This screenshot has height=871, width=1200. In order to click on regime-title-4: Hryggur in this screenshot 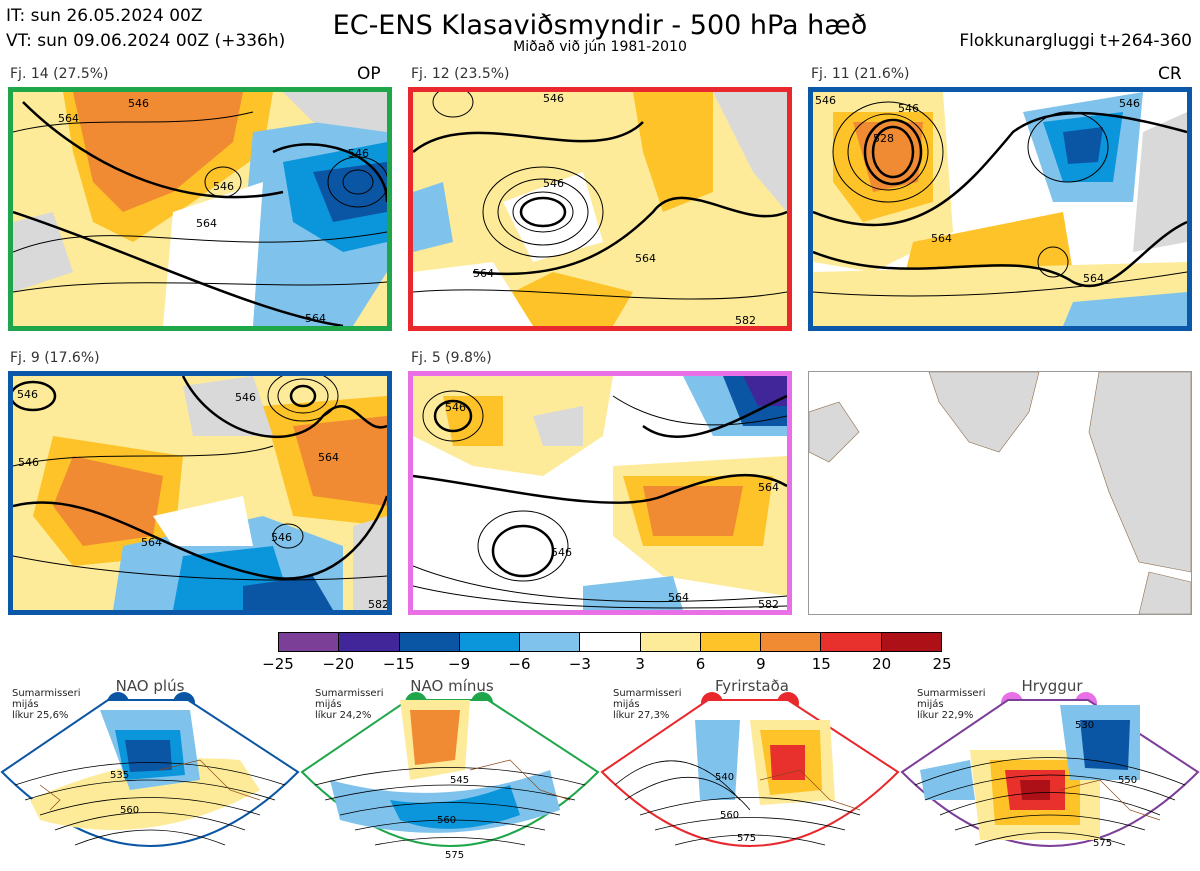, I will do `click(1052, 686)`.